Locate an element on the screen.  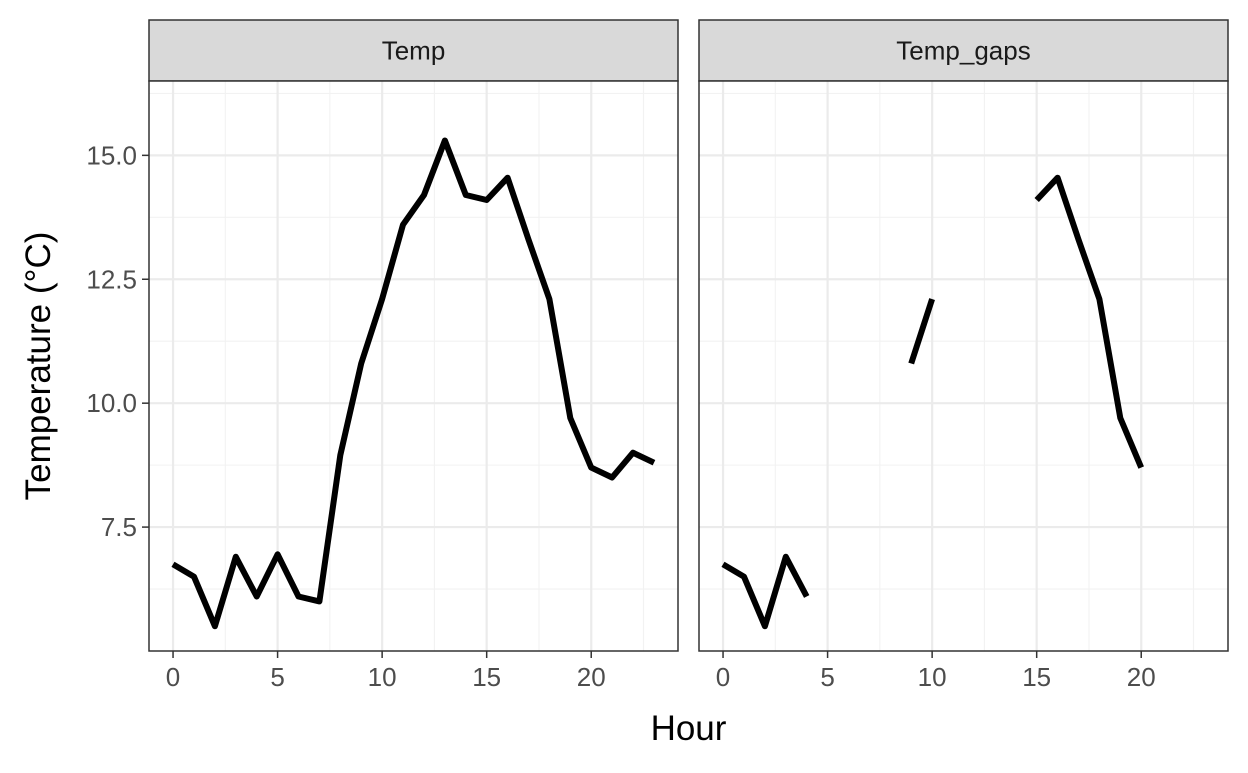
y-axis-title: Temperature (°C) is located at coordinates (38, 366).